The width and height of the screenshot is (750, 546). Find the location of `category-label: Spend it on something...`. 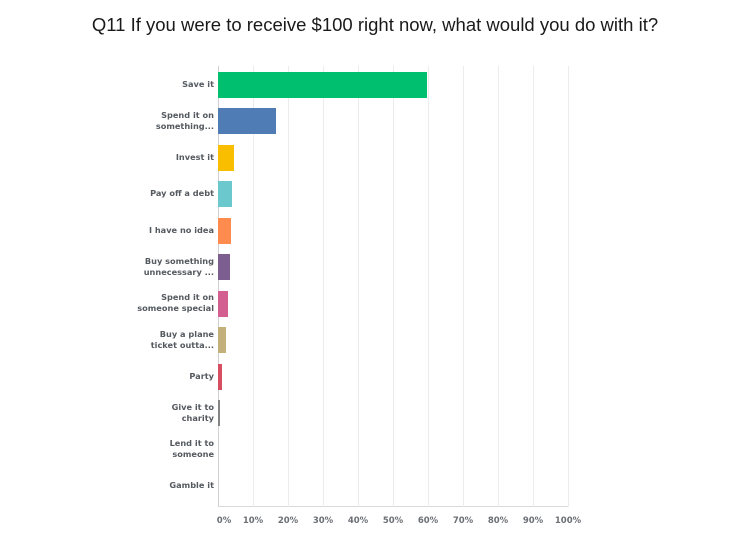

category-label: Spend it on something... is located at coordinates (184, 120).